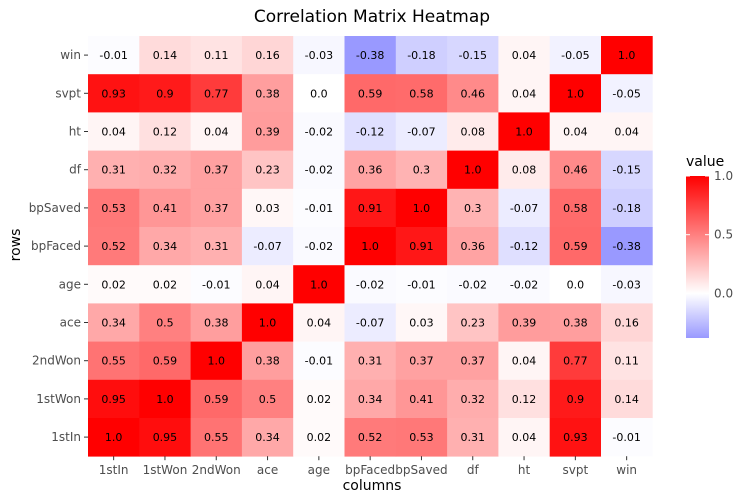  Describe the element at coordinates (576, 470) in the screenshot. I see `x-tick-label: svpt` at that location.